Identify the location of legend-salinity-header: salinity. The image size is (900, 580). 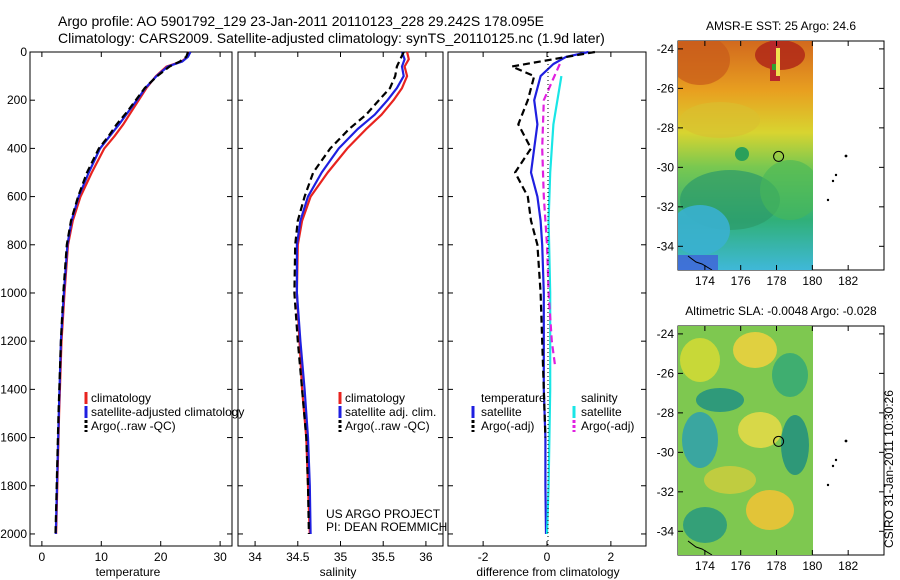
(599, 398).